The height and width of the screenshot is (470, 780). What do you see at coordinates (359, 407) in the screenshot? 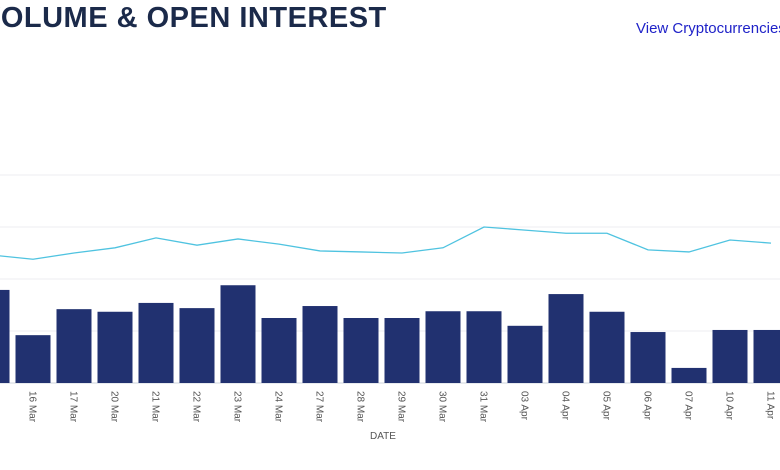
I see `x-tick-label: 28 Mar` at bounding box center [359, 407].